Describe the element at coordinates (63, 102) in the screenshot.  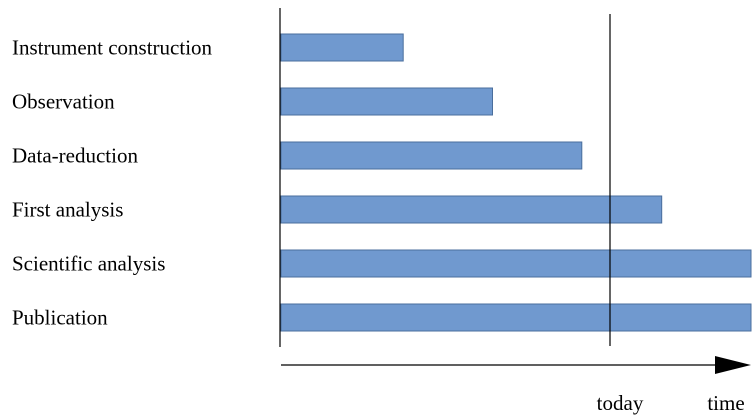
I see `row-label: Observation` at that location.